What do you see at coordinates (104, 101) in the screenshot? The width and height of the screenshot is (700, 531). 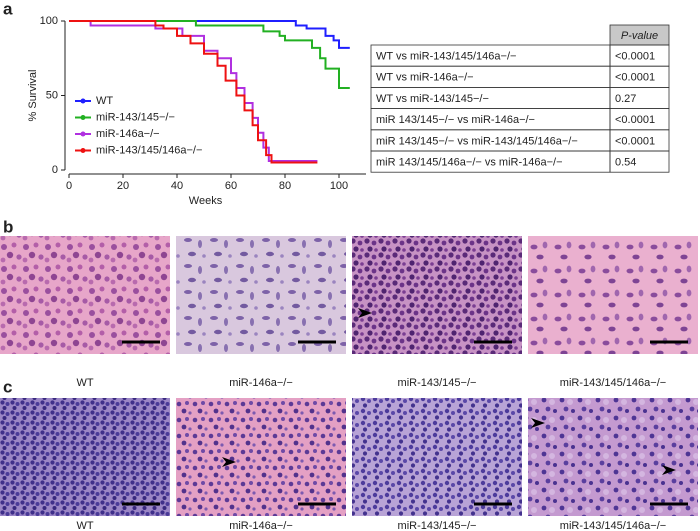 I see `legend-label: WT` at bounding box center [104, 101].